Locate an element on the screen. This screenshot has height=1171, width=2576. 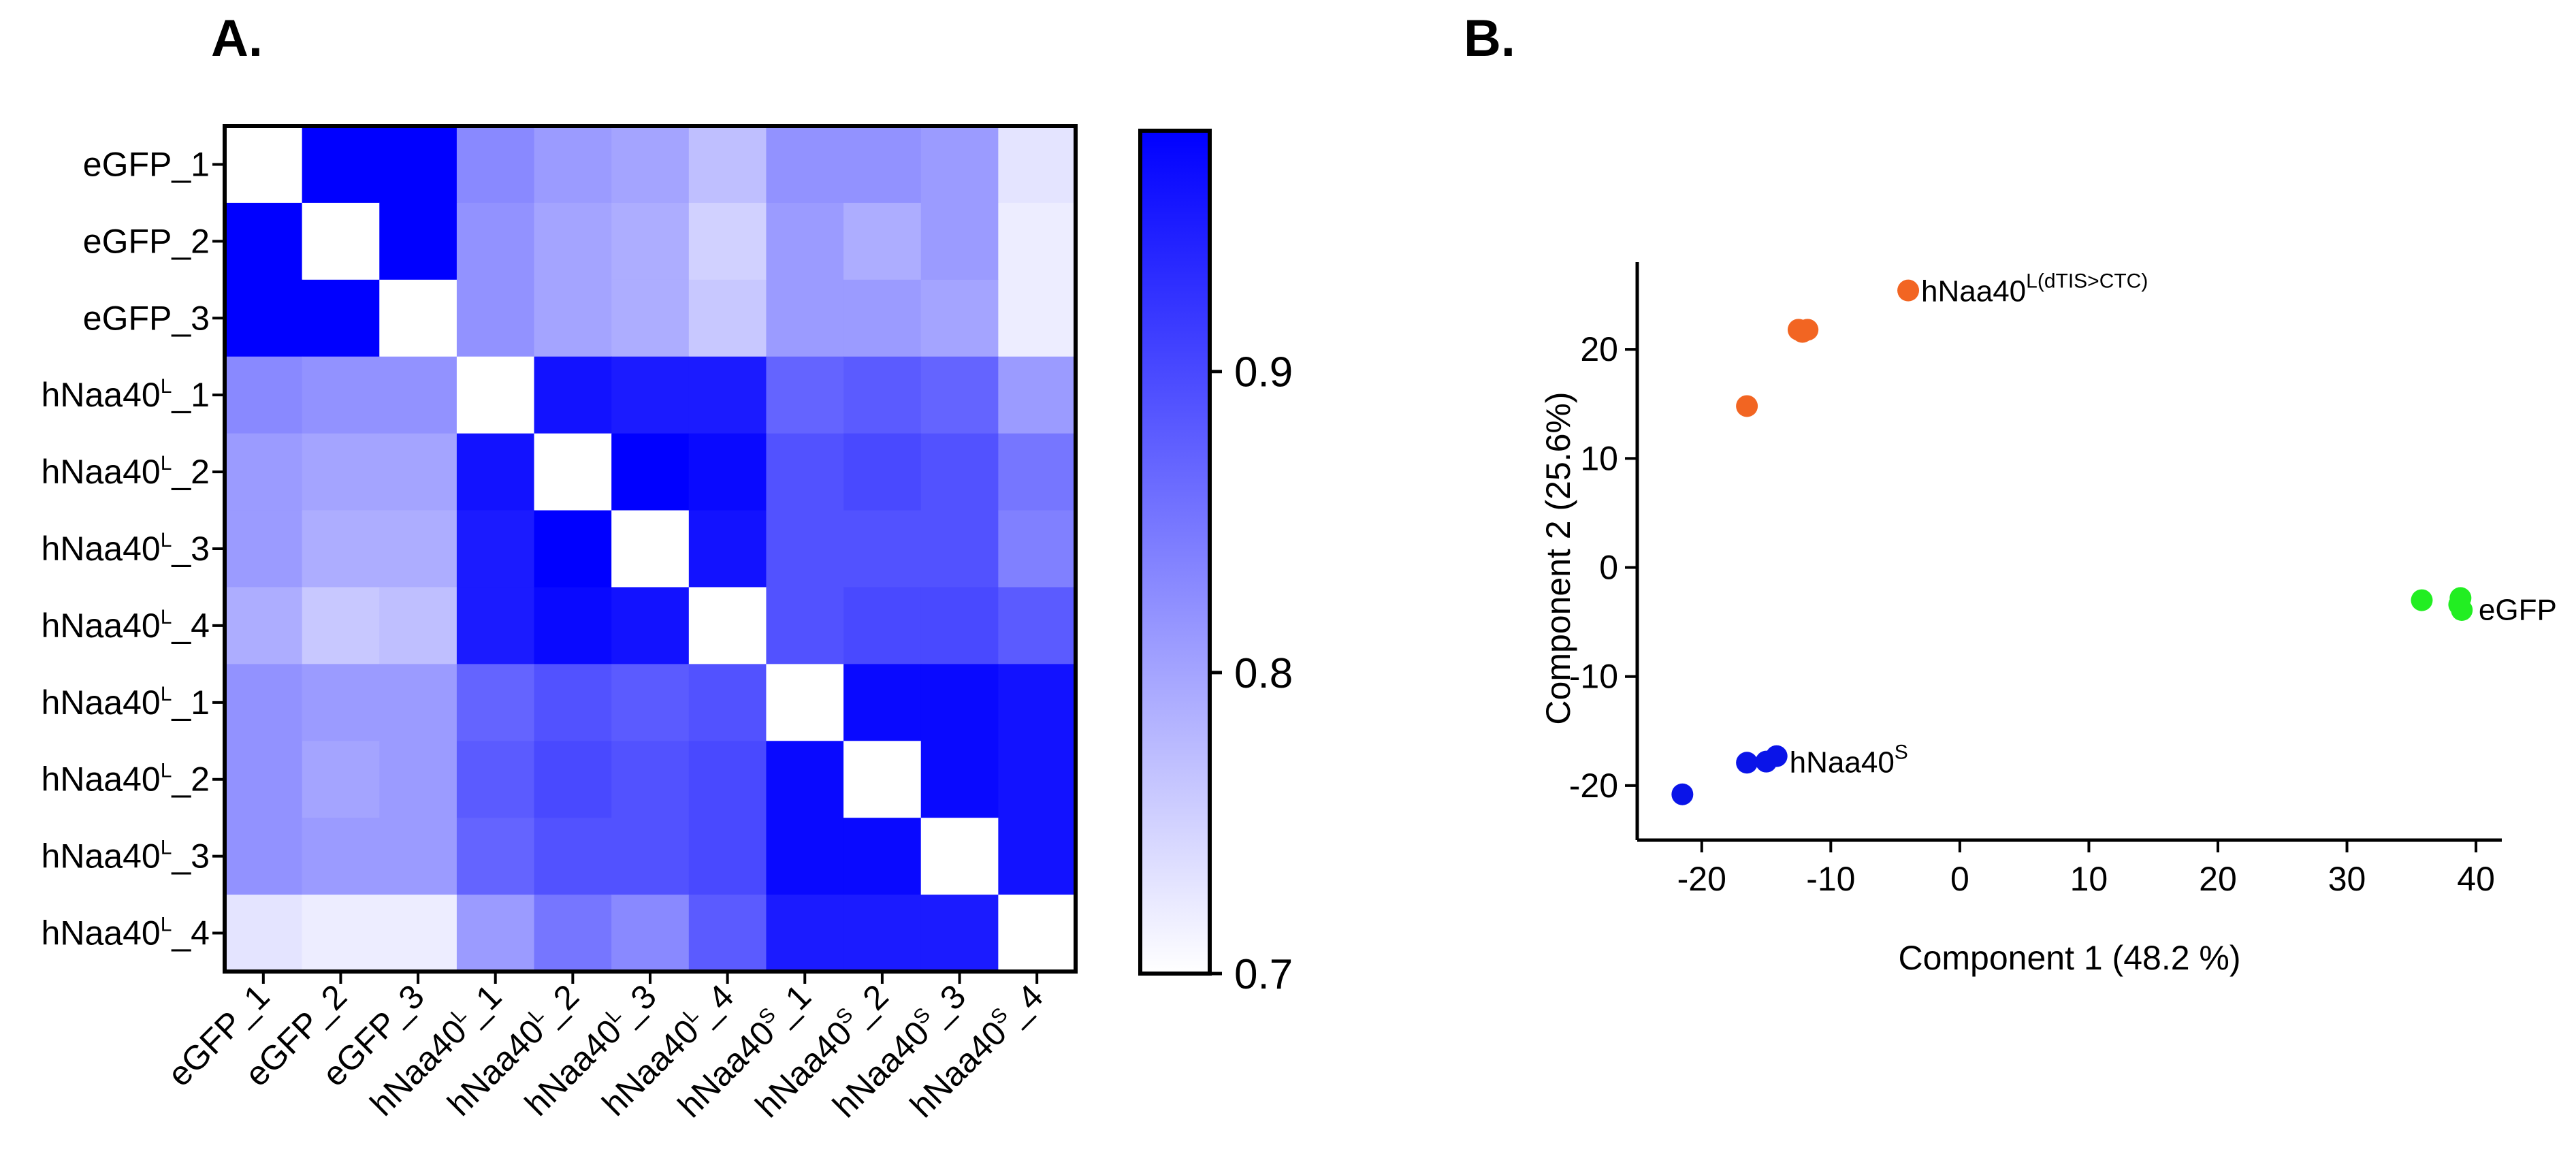
heatmap-row-label: hNaa40L_1 is located at coordinates (126, 394).